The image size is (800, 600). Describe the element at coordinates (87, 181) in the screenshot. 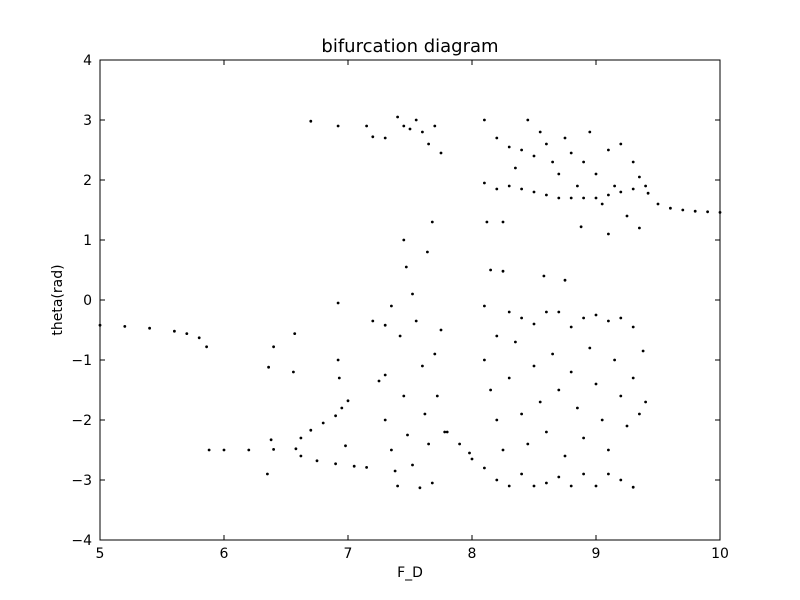

I see `y-tick-label: 2` at that location.